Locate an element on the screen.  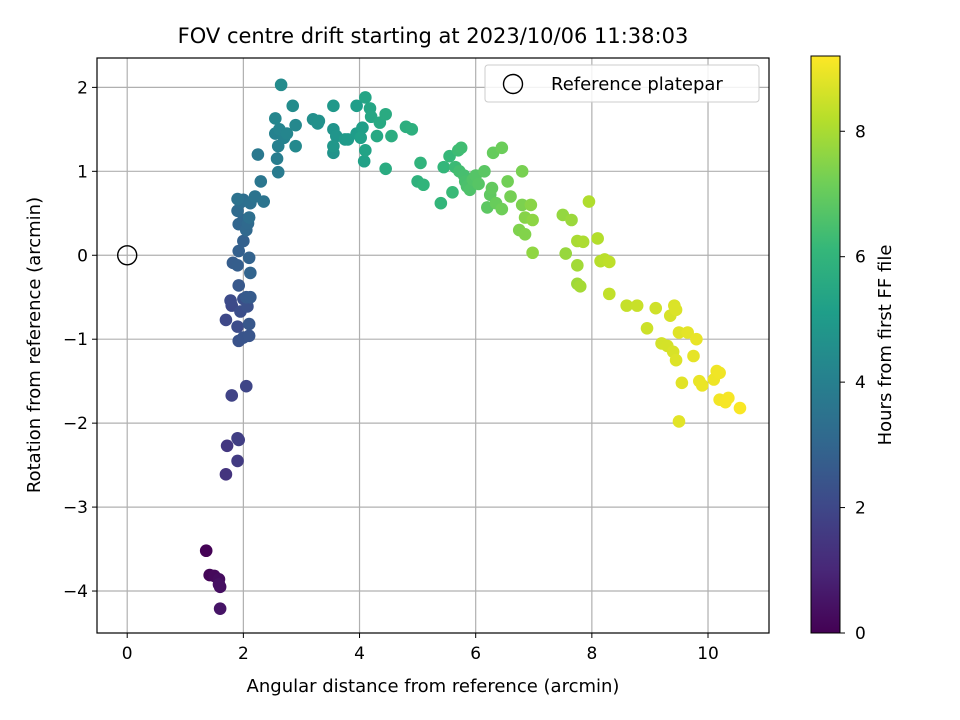
colorbar-tick-label: 8 is located at coordinates (860, 132).